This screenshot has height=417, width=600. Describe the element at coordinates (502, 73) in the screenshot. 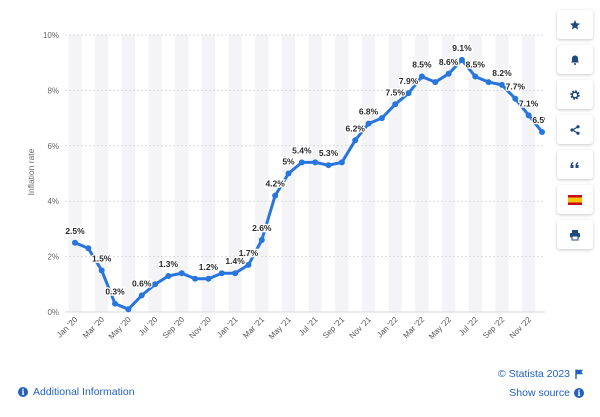

I see `data-label: 8.2%` at that location.